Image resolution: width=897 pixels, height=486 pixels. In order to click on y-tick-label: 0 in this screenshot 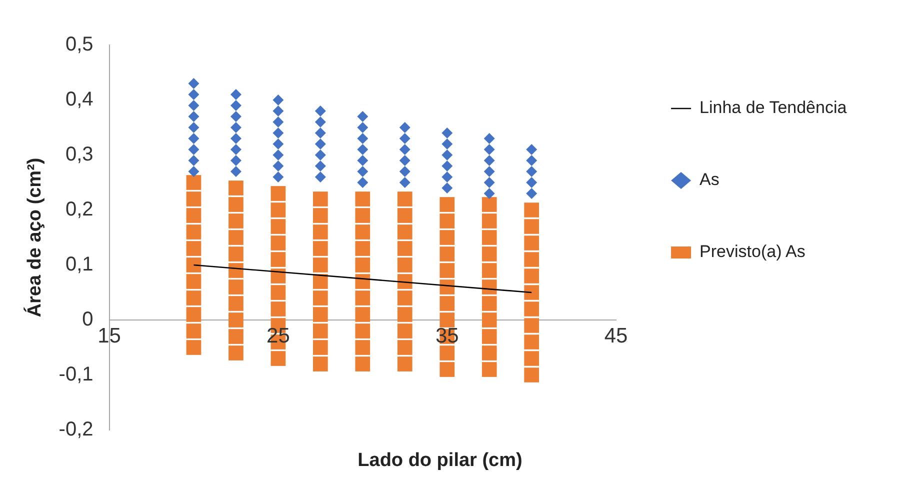, I will do `click(88, 319)`.